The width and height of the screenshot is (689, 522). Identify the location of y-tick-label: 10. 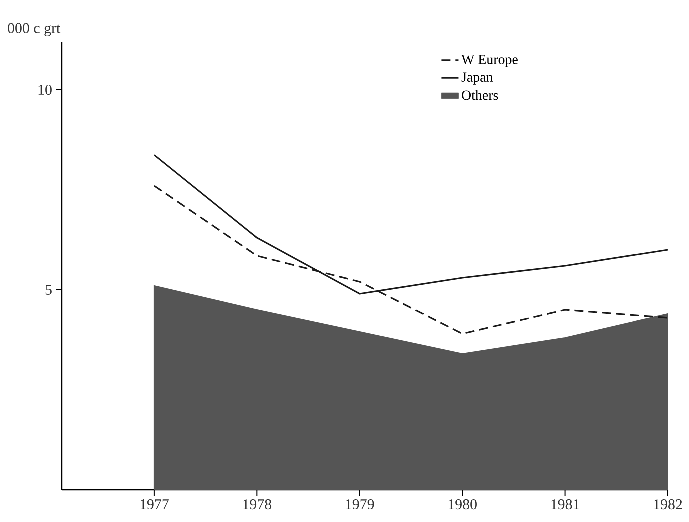
(45, 90).